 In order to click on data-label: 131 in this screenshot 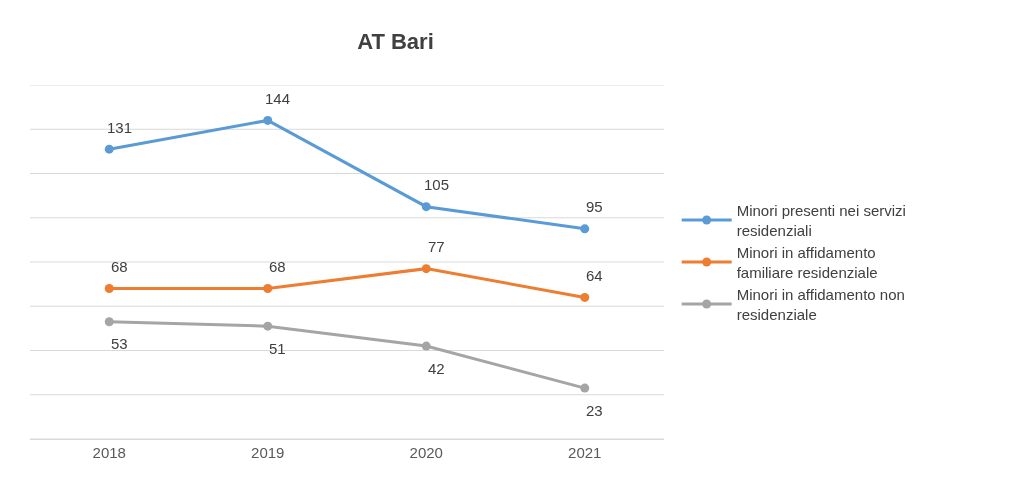, I will do `click(120, 127)`.